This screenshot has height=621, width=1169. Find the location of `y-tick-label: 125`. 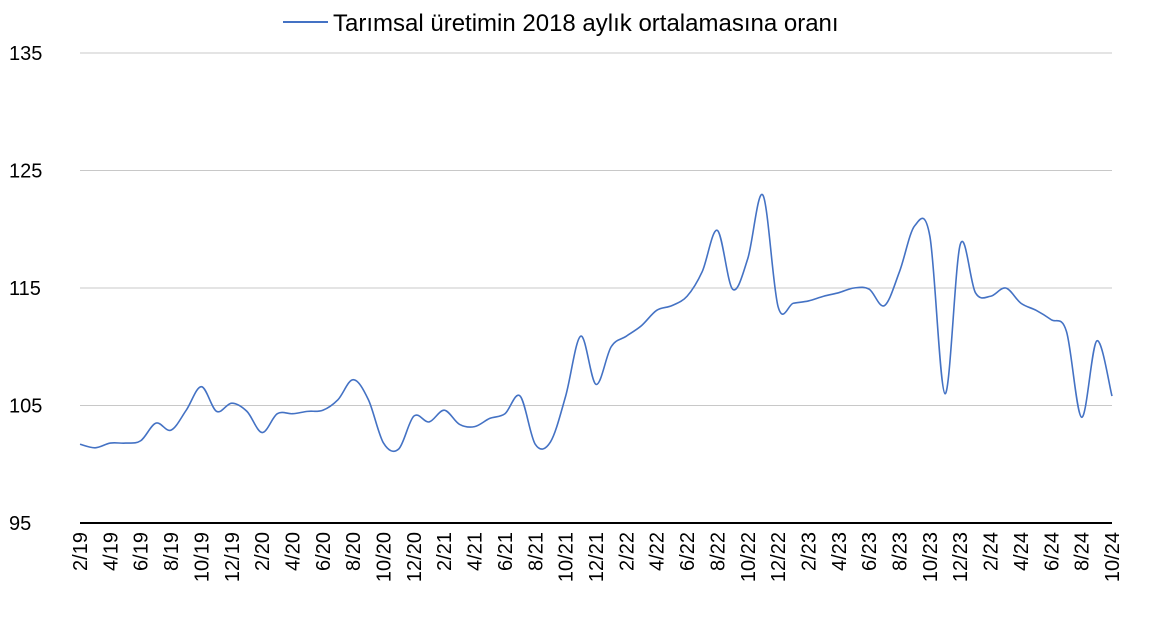

y-tick-label: 125 is located at coordinates (25, 172).